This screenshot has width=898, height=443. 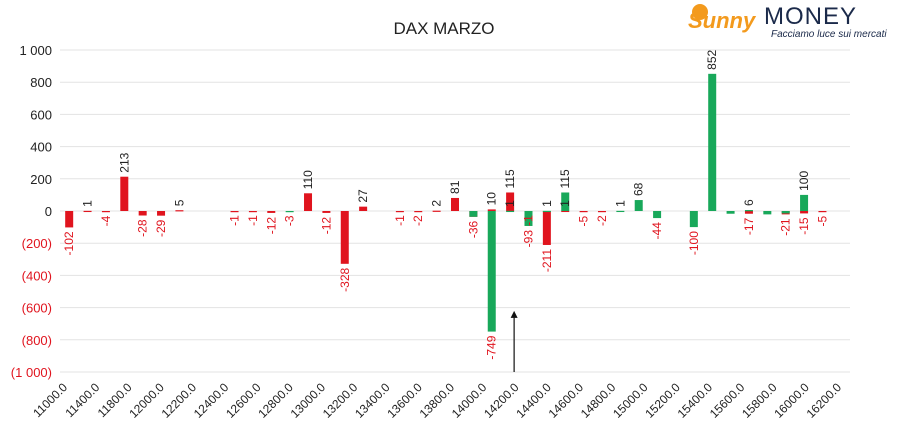 I want to click on data-label: 213, so click(x=124, y=162).